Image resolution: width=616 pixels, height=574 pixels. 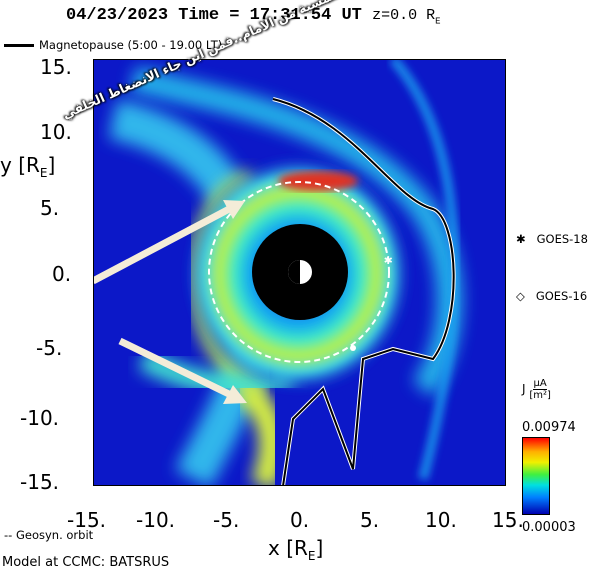 I want to click on y-tick-label: -15., so click(x=40, y=482).